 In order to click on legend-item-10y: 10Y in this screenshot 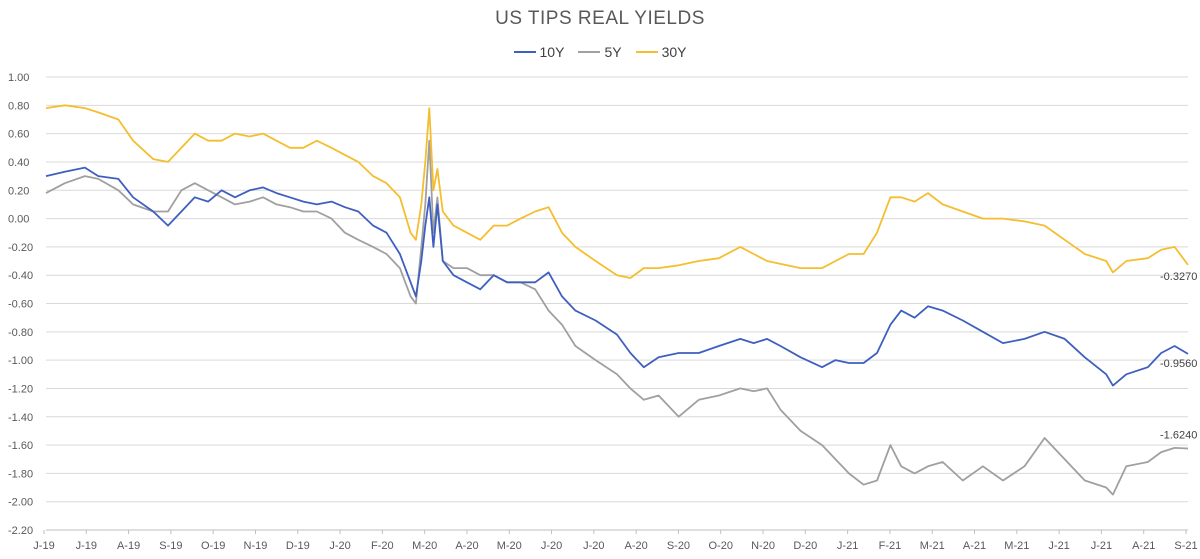, I will do `click(539, 52)`.